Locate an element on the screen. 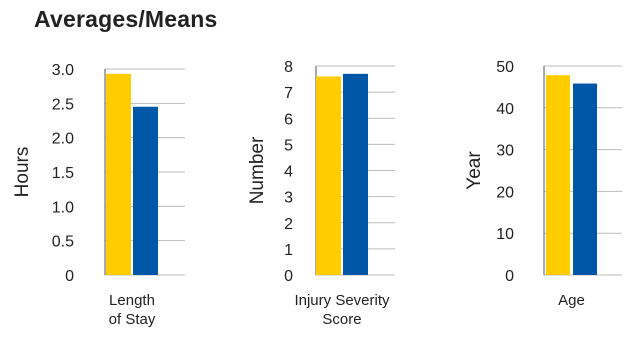 Image resolution: width=624 pixels, height=337 pixels. y-axis-label: Number is located at coordinates (257, 170).